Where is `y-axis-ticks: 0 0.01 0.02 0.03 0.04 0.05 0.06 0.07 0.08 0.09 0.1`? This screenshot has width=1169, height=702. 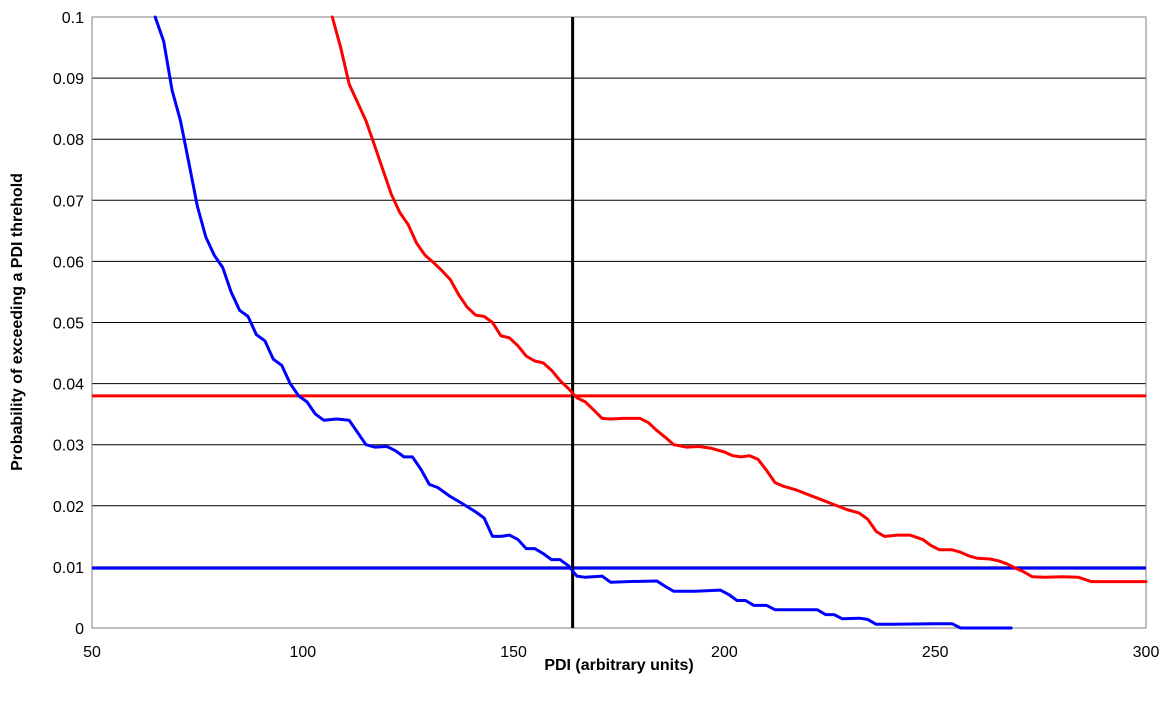
y-axis-ticks: 0 0.01 0.02 0.03 0.04 0.05 0.06 0.07 0.08 0.09 0.1 is located at coordinates (68, 324).